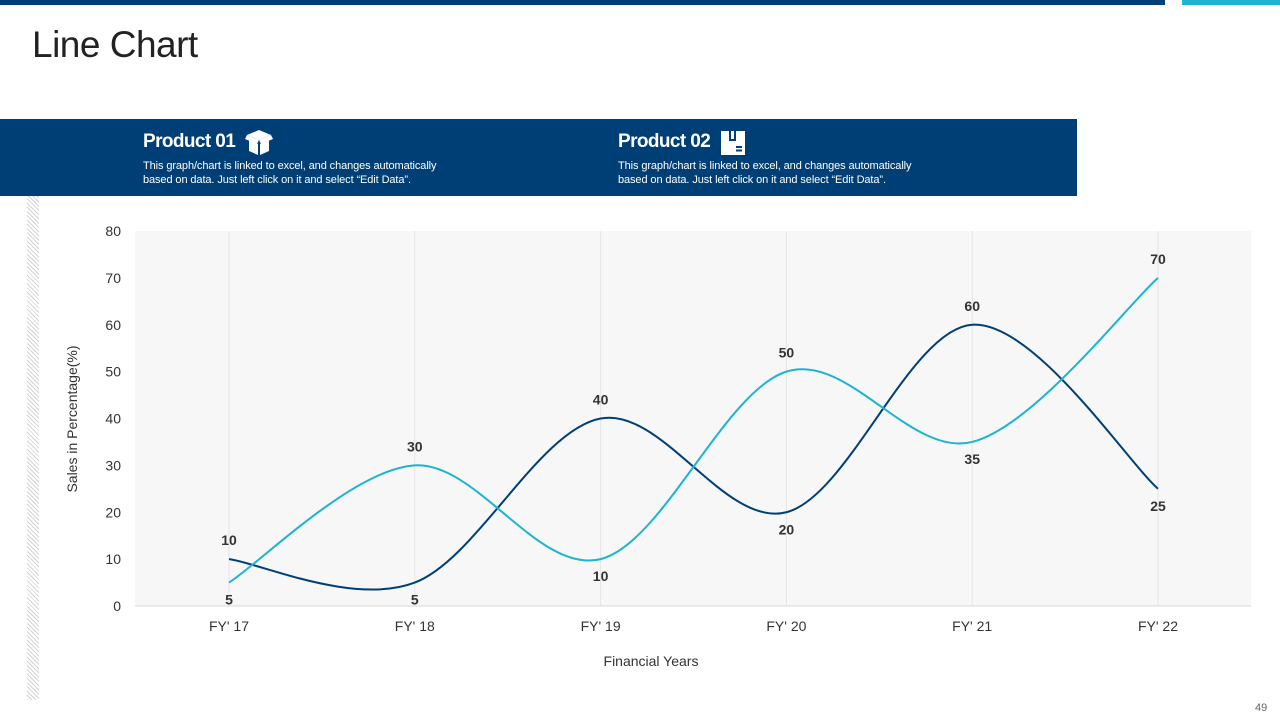 The width and height of the screenshot is (1280, 720). Describe the element at coordinates (113, 372) in the screenshot. I see `y-tick-label: 50` at that location.